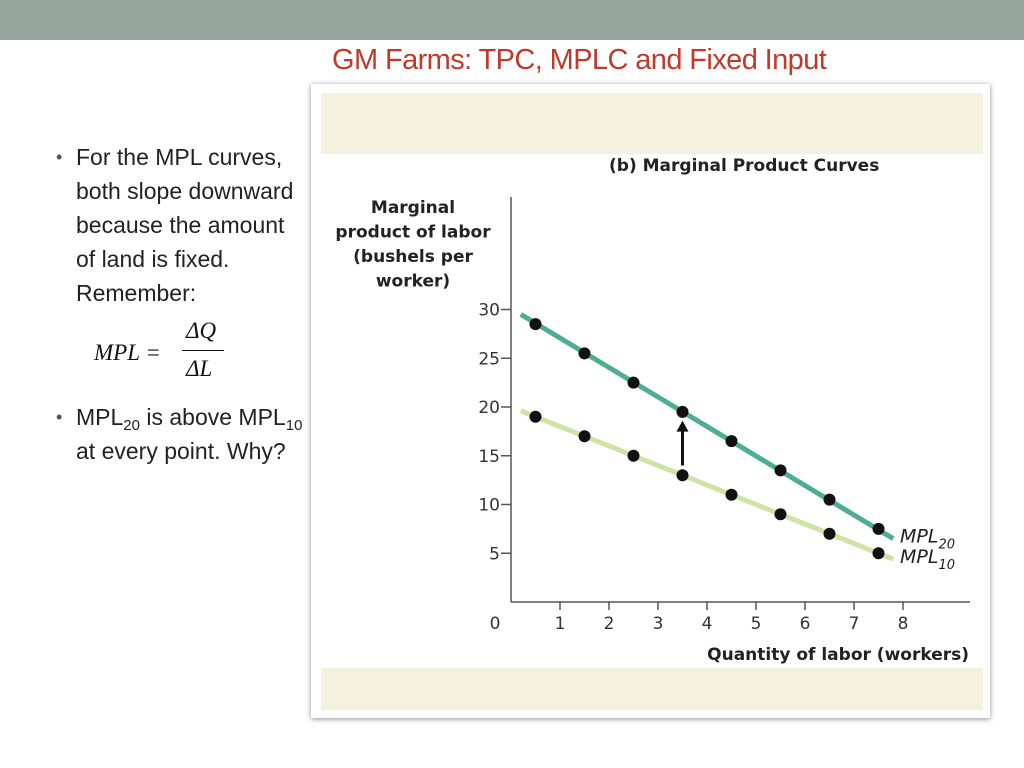  I want to click on fraction-bar, so click(203, 350).